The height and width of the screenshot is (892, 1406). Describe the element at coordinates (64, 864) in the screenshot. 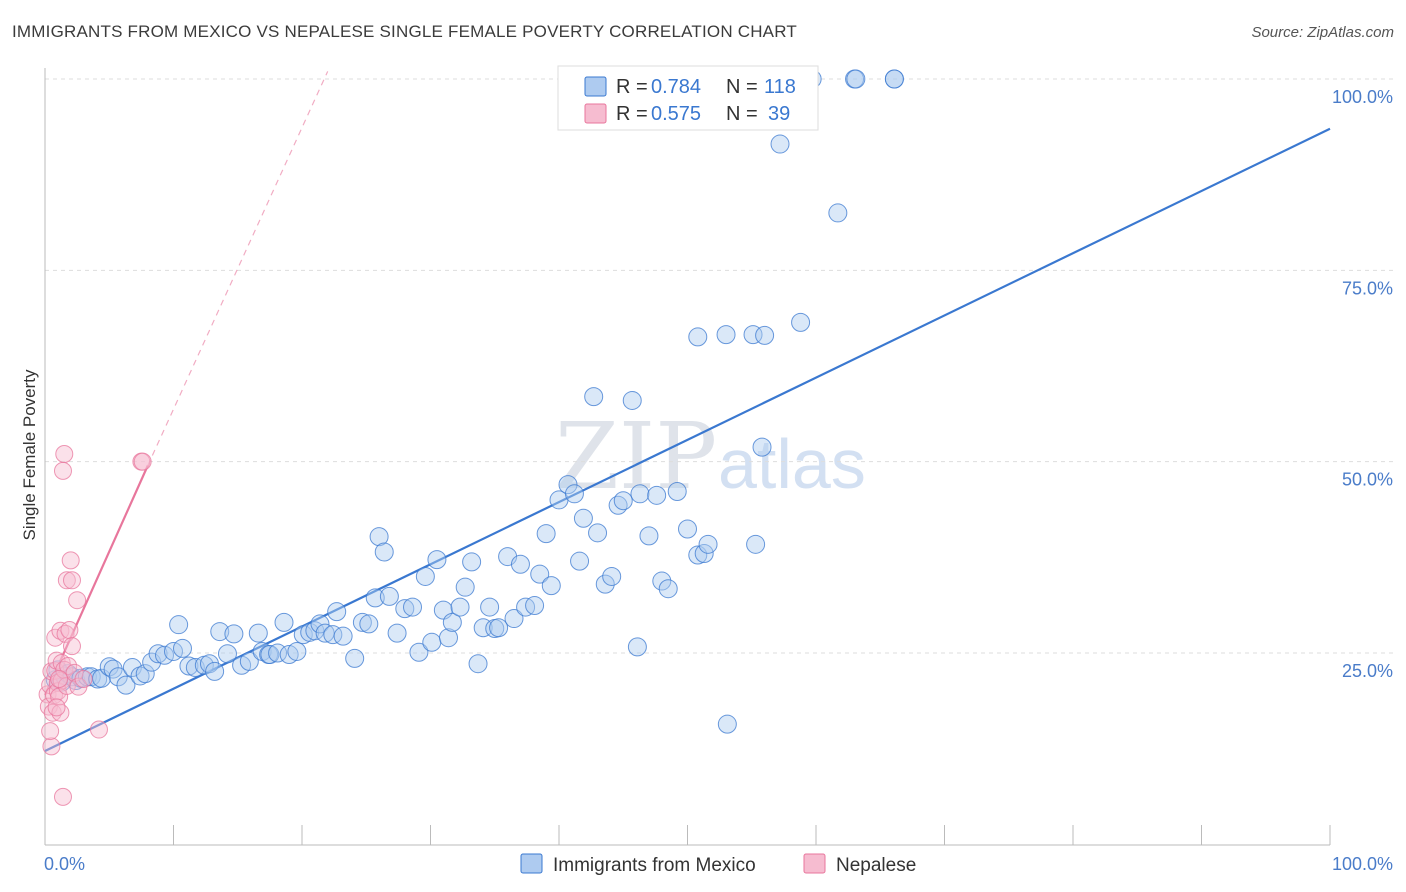

I see `x-tick-label-min: 0.0%` at that location.